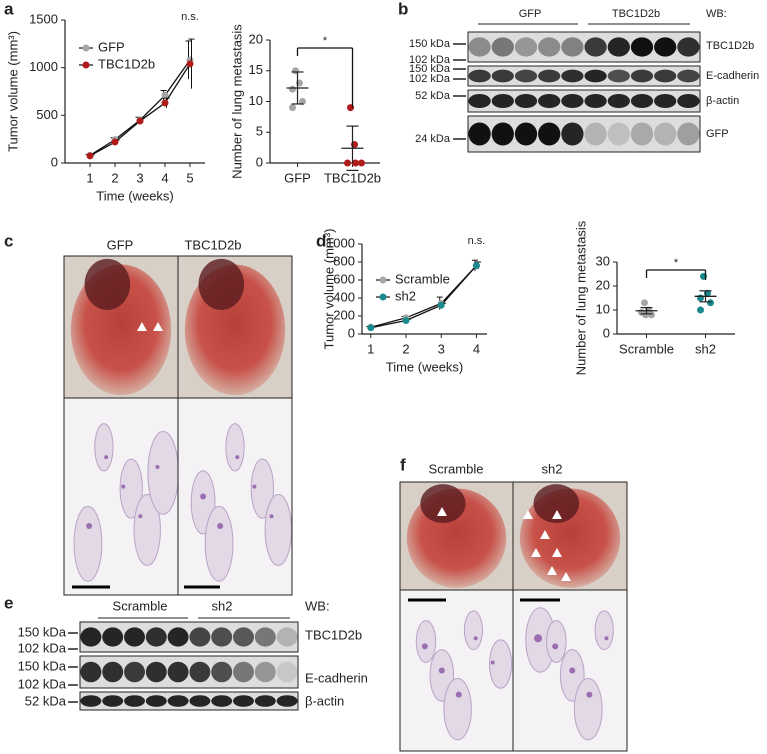  I want to click on y-tick-label: 30, so click(603, 260).